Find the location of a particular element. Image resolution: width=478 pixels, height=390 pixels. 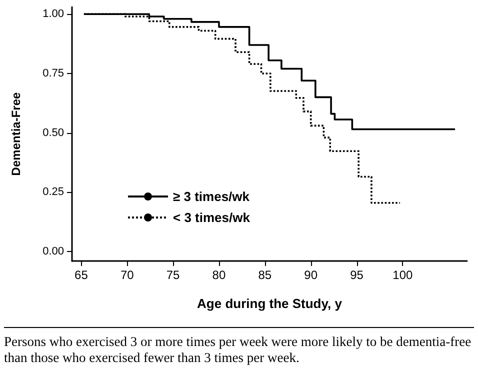

y-axis-title: Dementia-Free is located at coordinates (16, 134).